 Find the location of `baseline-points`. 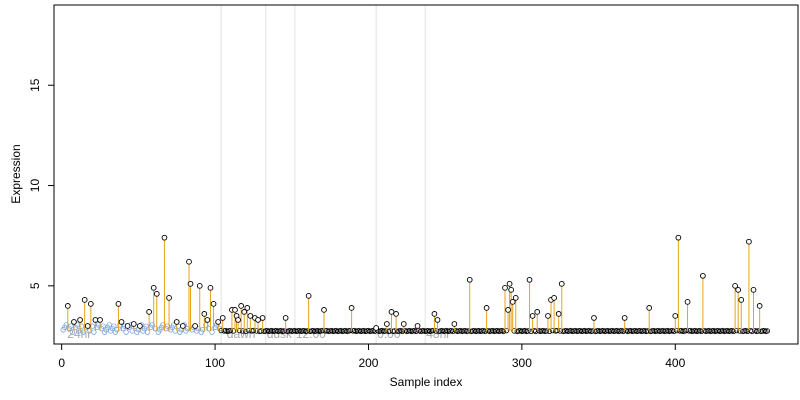

baseline-points is located at coordinates (415, 328).